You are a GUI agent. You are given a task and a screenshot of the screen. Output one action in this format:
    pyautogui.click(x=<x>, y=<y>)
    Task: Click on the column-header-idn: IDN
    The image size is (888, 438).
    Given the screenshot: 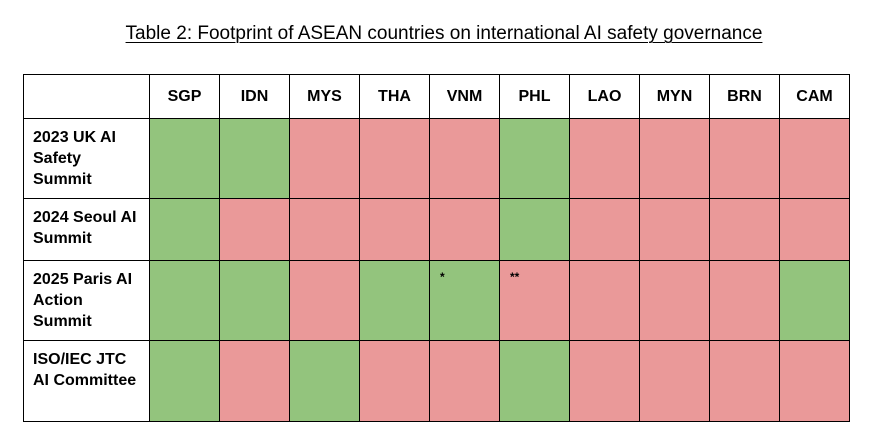 What is the action you would take?
    pyautogui.click(x=254, y=96)
    